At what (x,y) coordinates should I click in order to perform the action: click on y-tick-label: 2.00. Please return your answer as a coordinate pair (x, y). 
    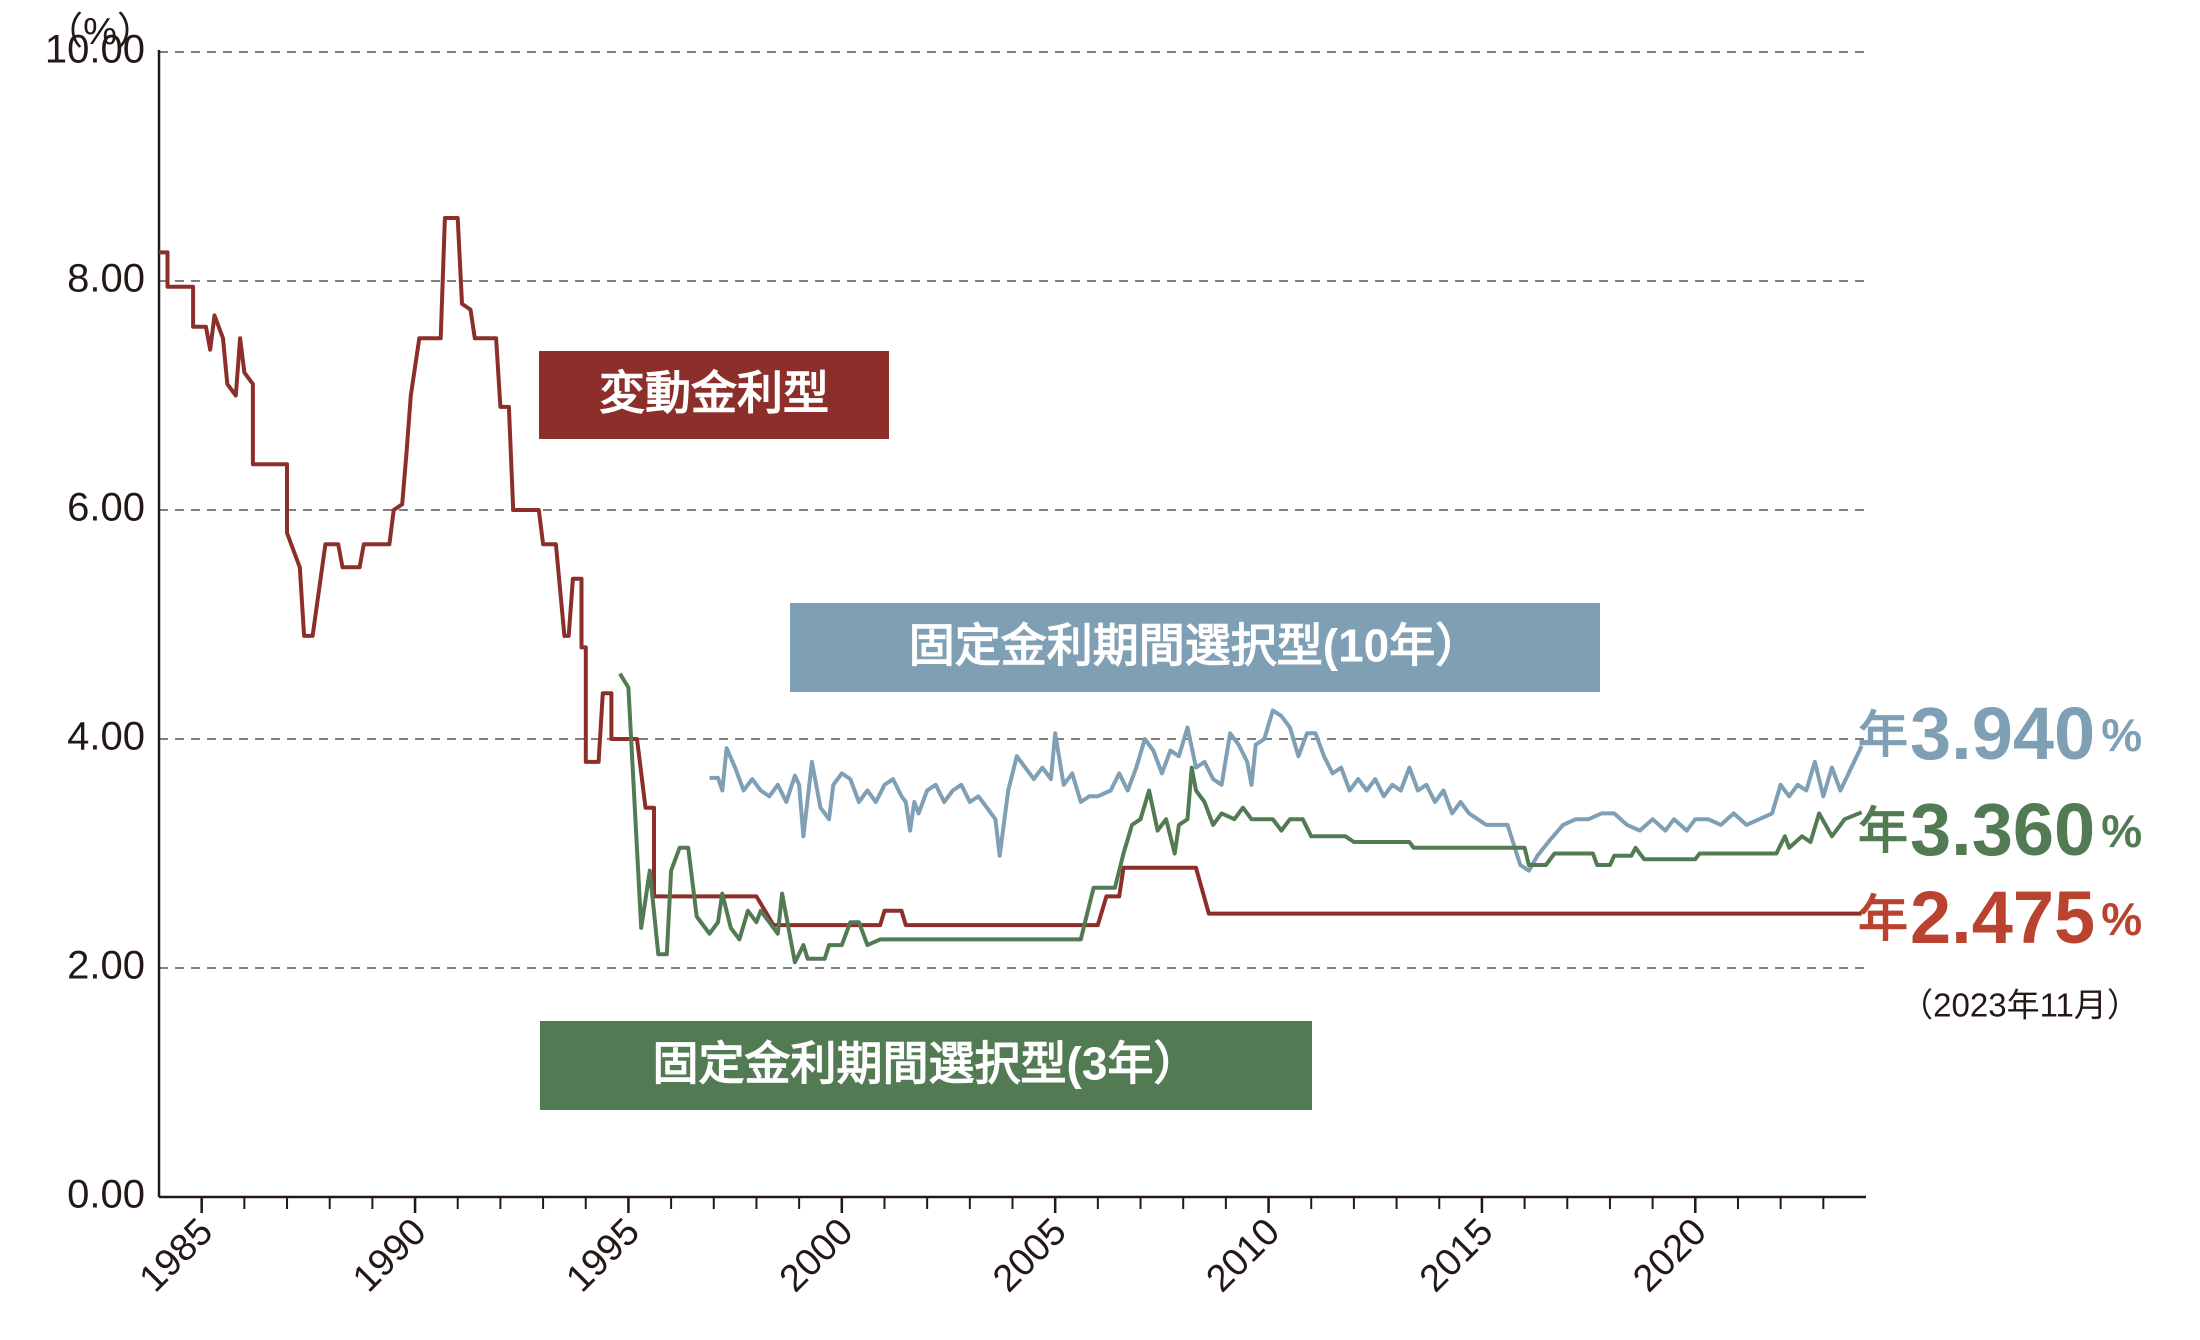
    Looking at the image, I should click on (106, 966).